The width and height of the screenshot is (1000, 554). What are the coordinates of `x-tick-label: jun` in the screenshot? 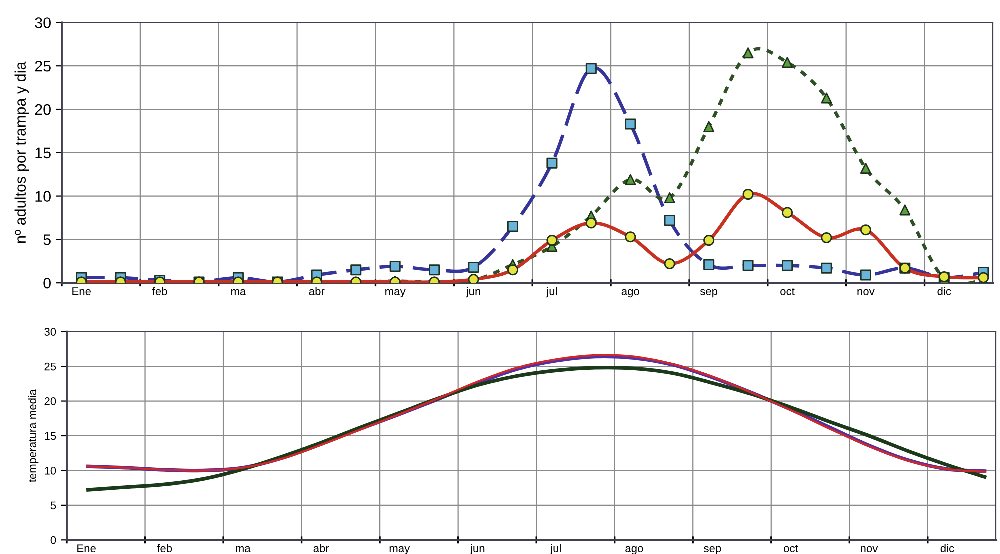 It's located at (473, 292).